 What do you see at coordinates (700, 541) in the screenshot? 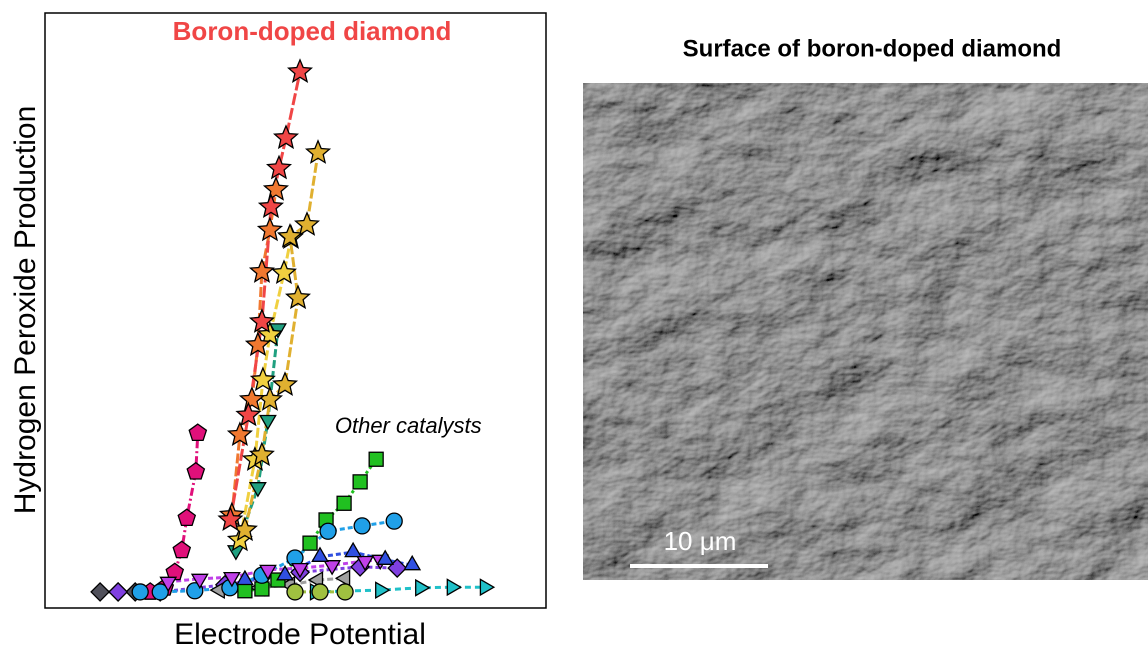
I see `scale-bar-label: 10 μm` at bounding box center [700, 541].